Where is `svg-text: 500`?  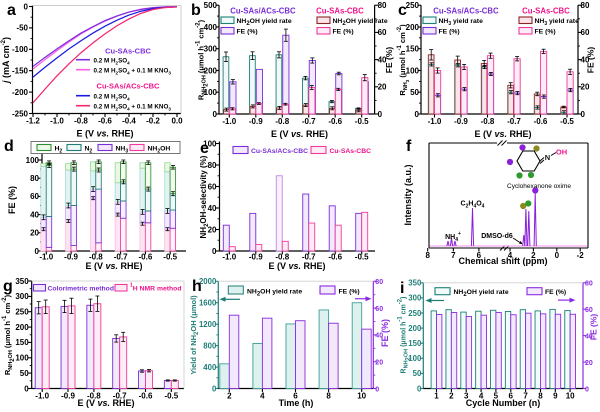
svg-text: 500 is located at coordinates (211, 5).